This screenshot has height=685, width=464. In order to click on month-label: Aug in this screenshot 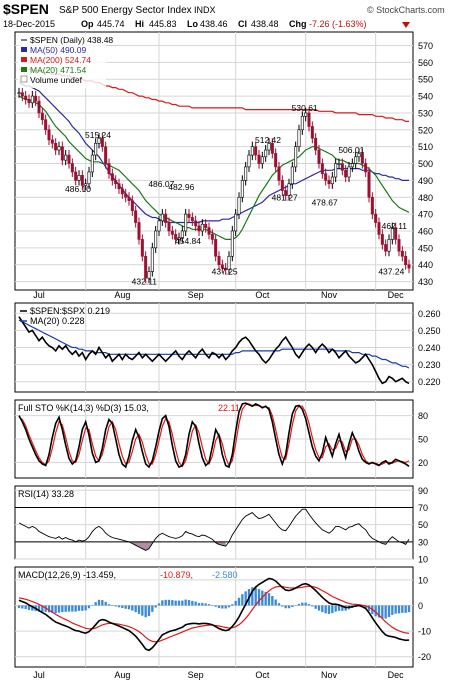, I will do `click(122, 295)`.